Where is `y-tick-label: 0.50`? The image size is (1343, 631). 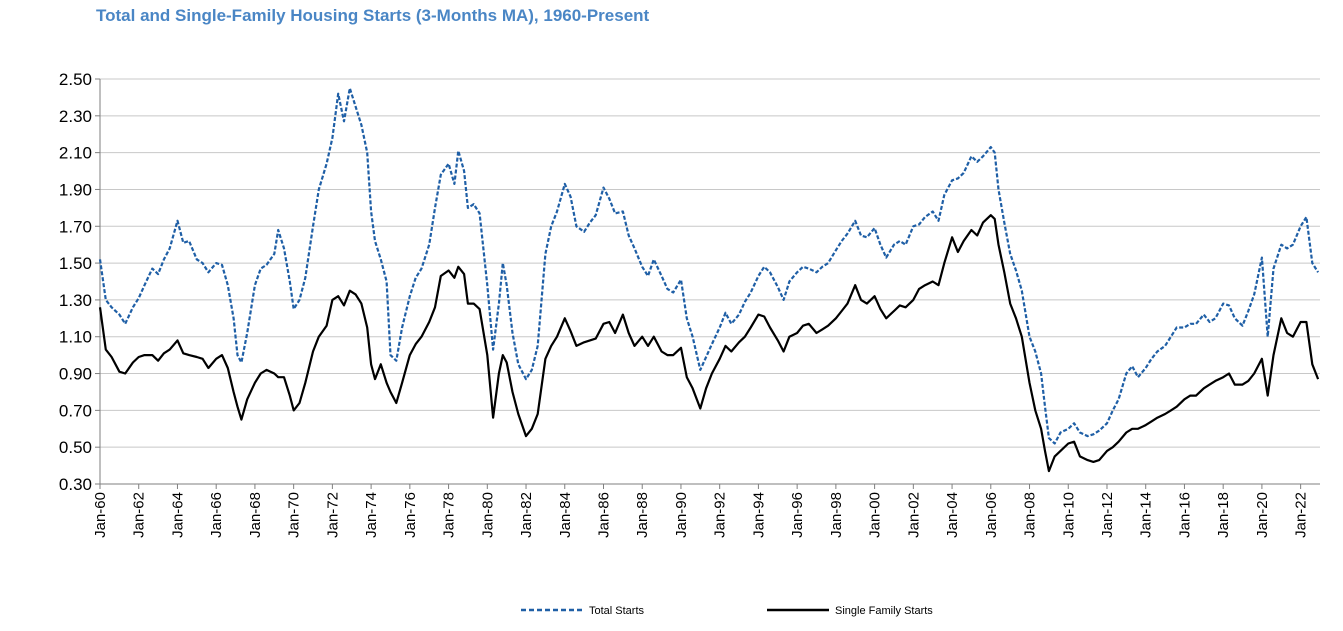
y-tick-label: 0.50 is located at coordinates (75, 447).